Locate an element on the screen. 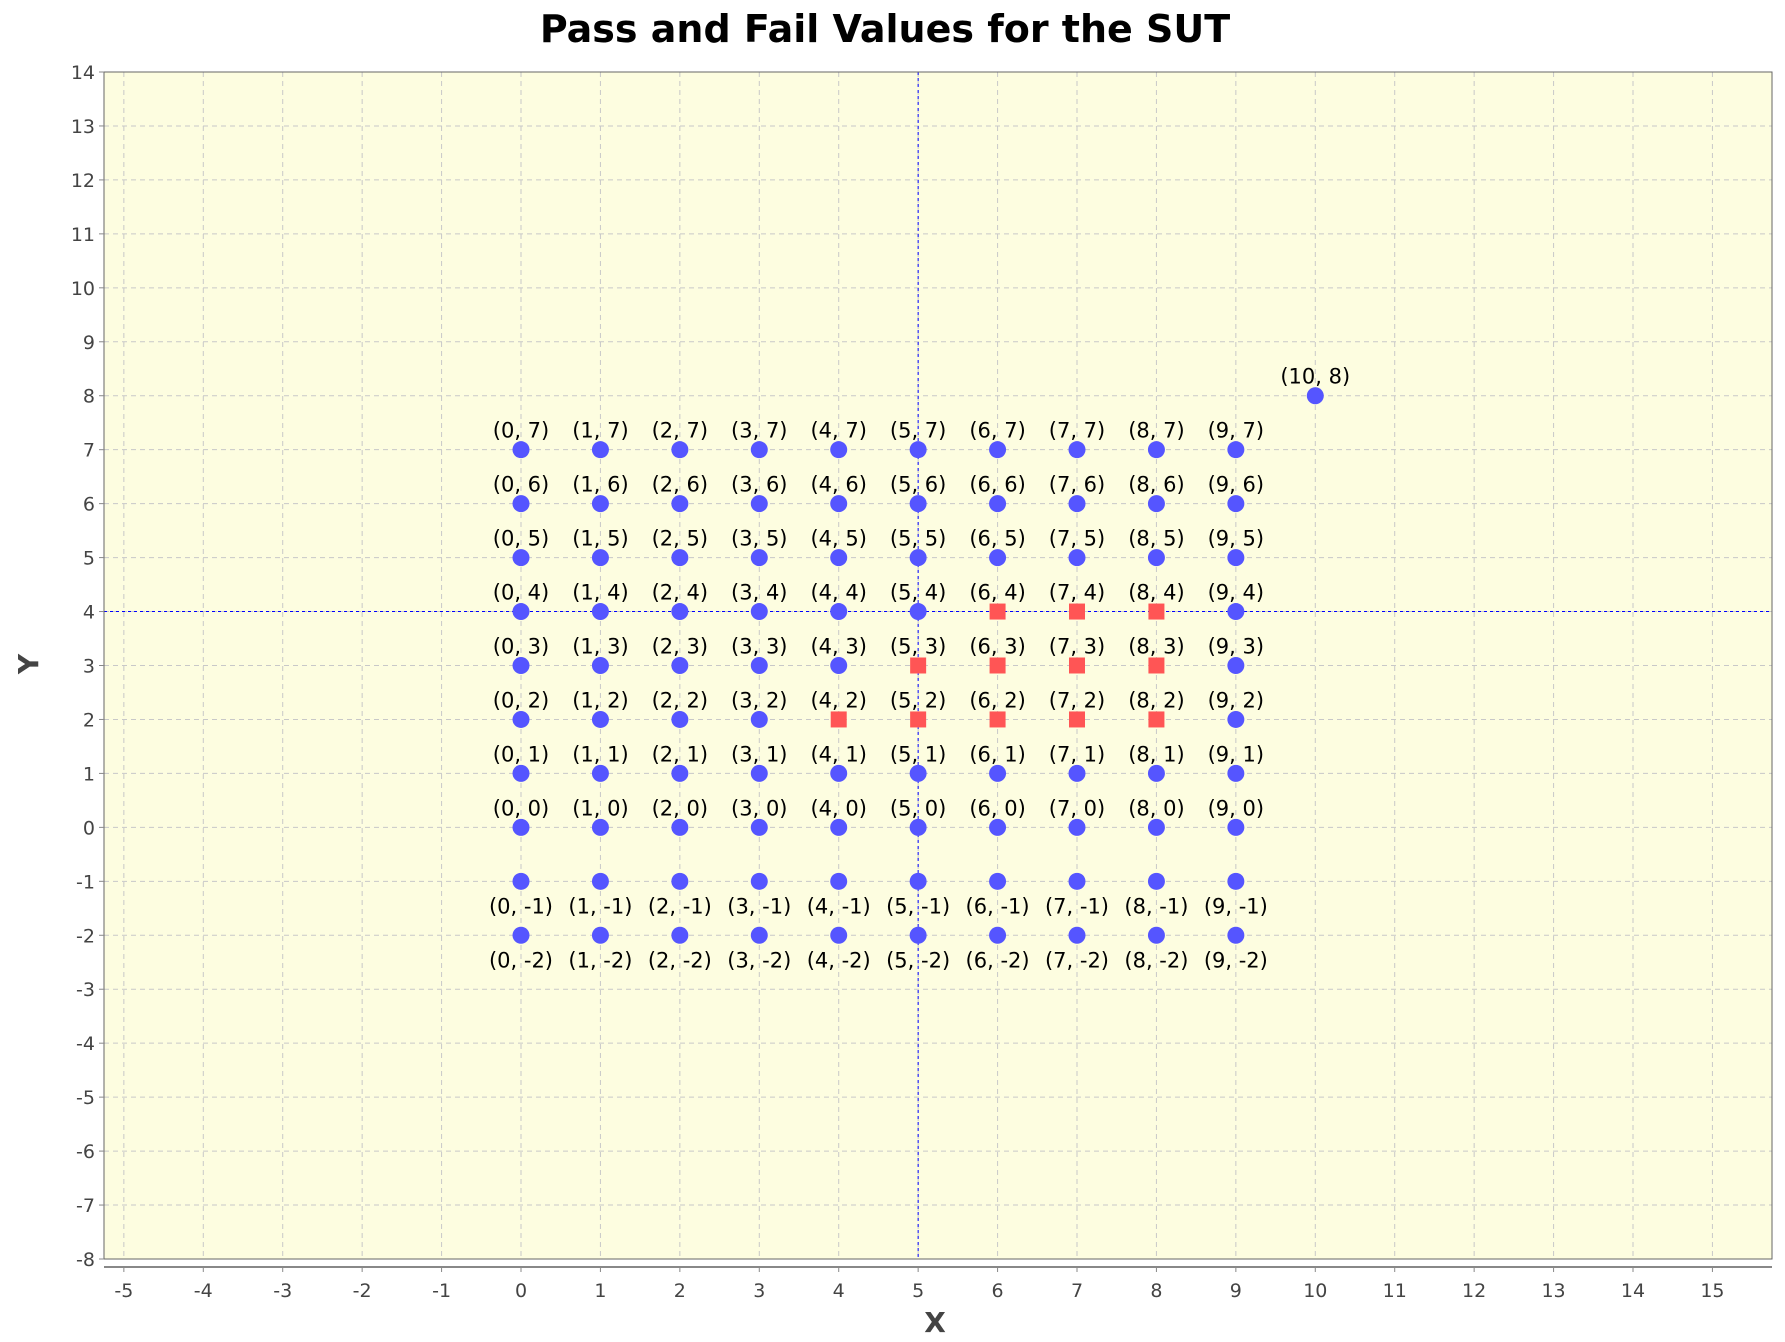 This screenshot has width=1785, height=1342. x-tick-label: -2 is located at coordinates (362, 1291).